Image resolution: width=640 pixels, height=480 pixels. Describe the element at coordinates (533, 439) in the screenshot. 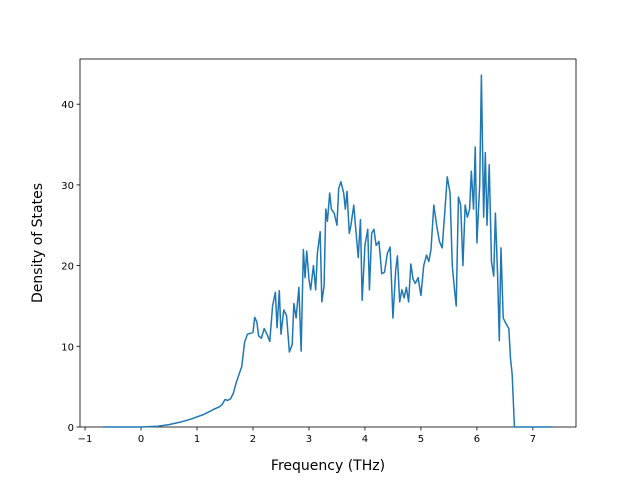

I see `x-tick-label: 7` at that location.